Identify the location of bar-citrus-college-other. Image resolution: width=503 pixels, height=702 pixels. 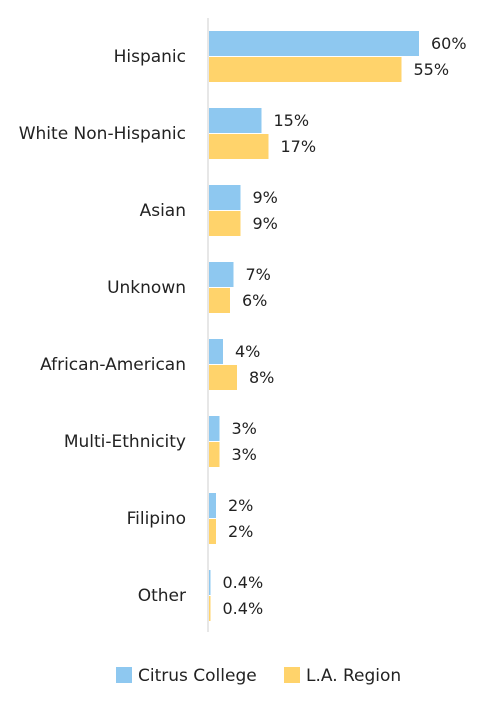
(210, 582).